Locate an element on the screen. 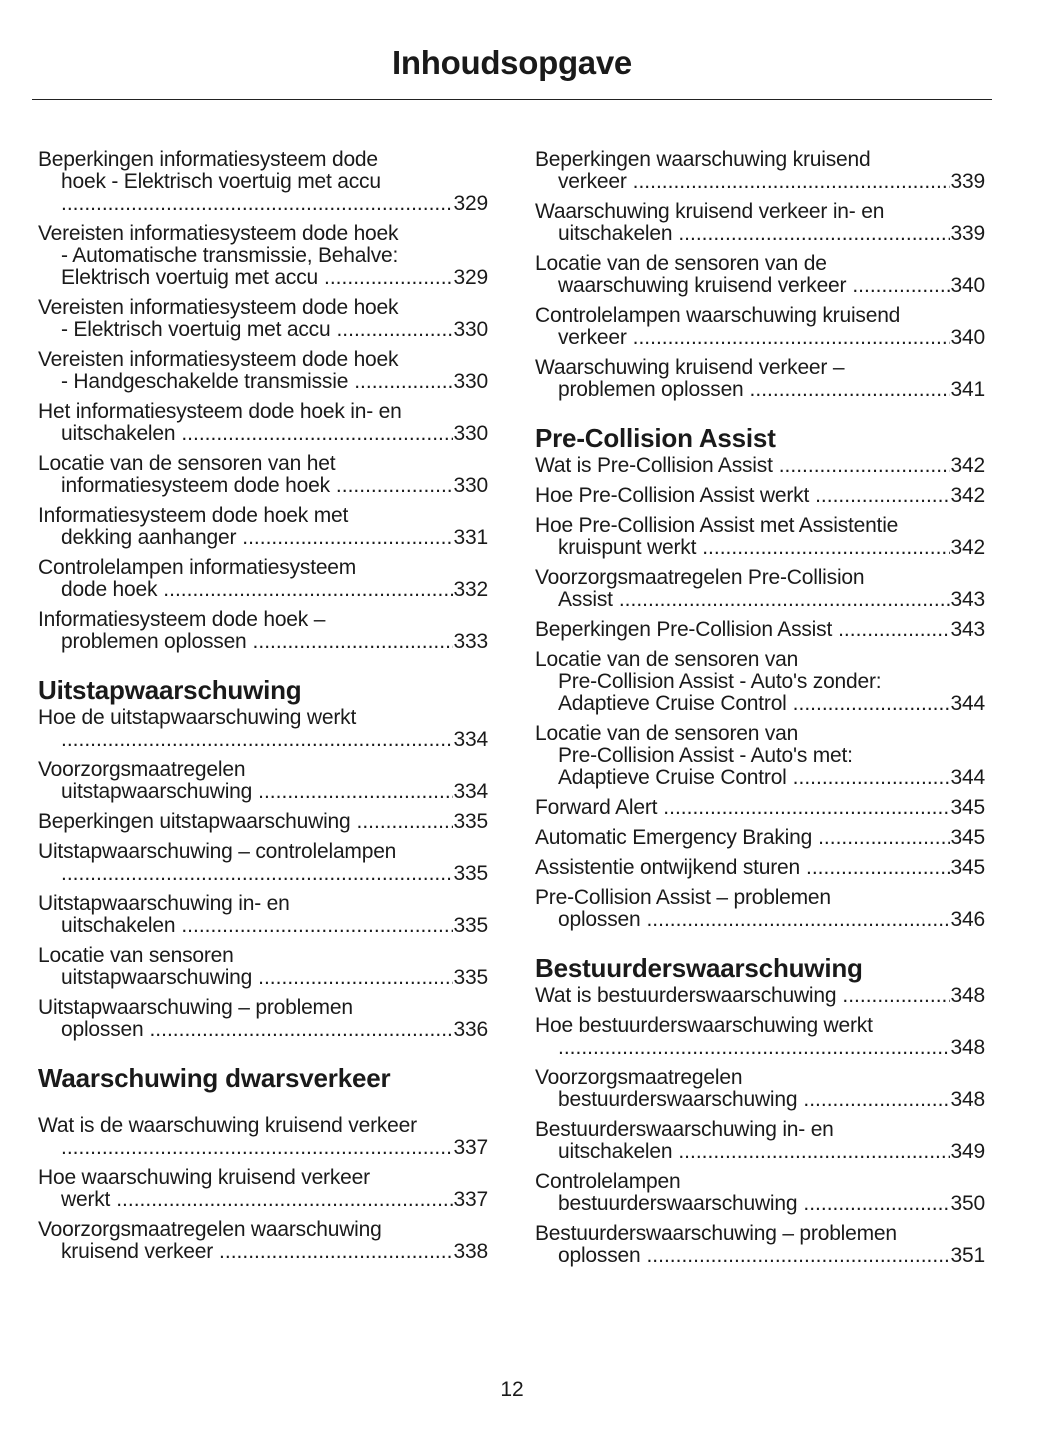 The image size is (1055, 1448). toc-entry-text: Pre-Collision Assist – problemen is located at coordinates (683, 897).